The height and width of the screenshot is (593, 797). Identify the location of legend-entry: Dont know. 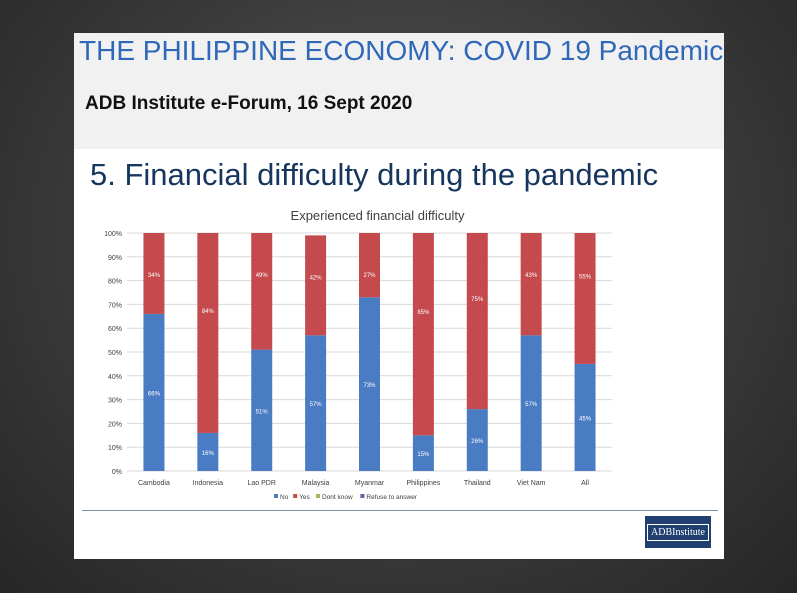
(337, 497).